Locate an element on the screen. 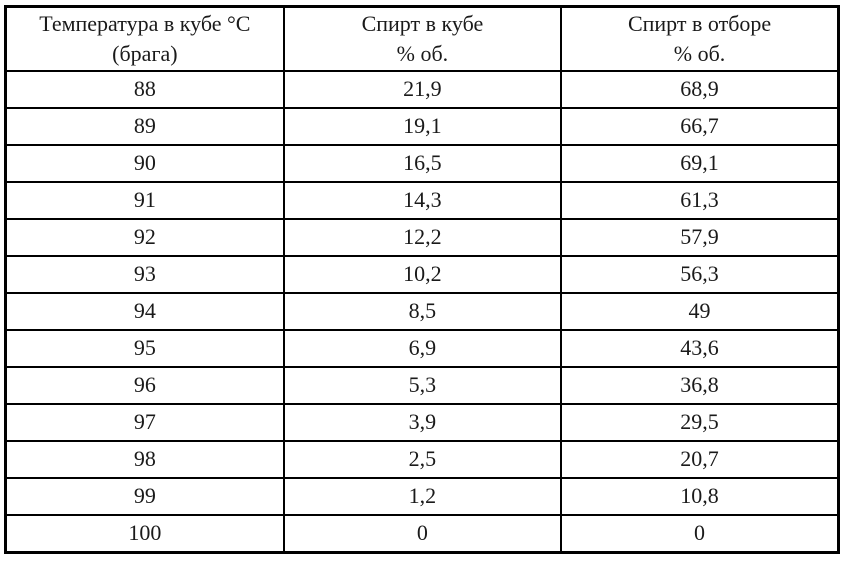 This screenshot has height=561, width=843. table-cell: 92 is located at coordinates (144, 237).